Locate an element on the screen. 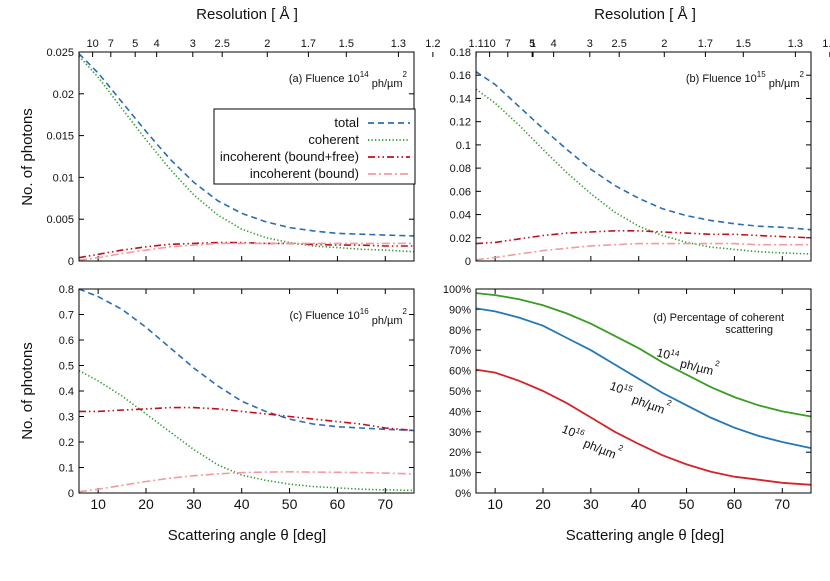 The width and height of the screenshot is (830, 581). legend-box is located at coordinates (314, 146).